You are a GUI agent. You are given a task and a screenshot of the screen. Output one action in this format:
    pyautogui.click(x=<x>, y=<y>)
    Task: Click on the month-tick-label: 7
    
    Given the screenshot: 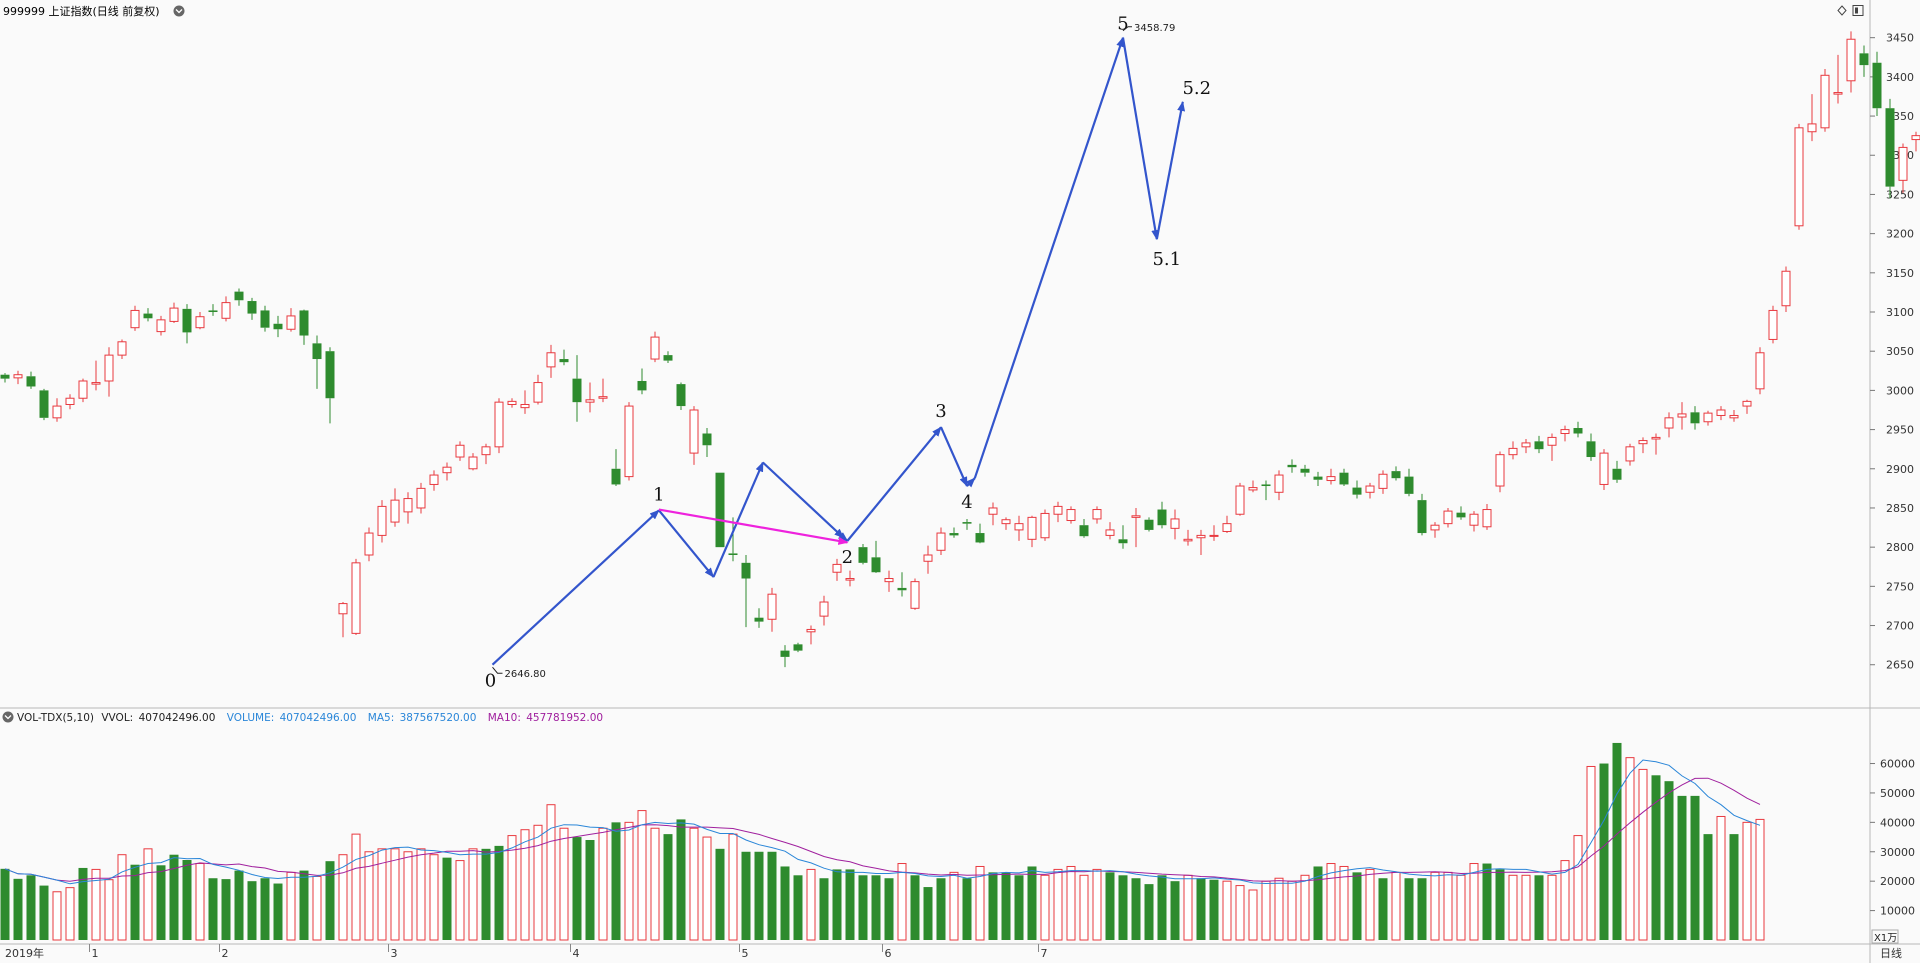 What is the action you would take?
    pyautogui.click(x=1044, y=953)
    